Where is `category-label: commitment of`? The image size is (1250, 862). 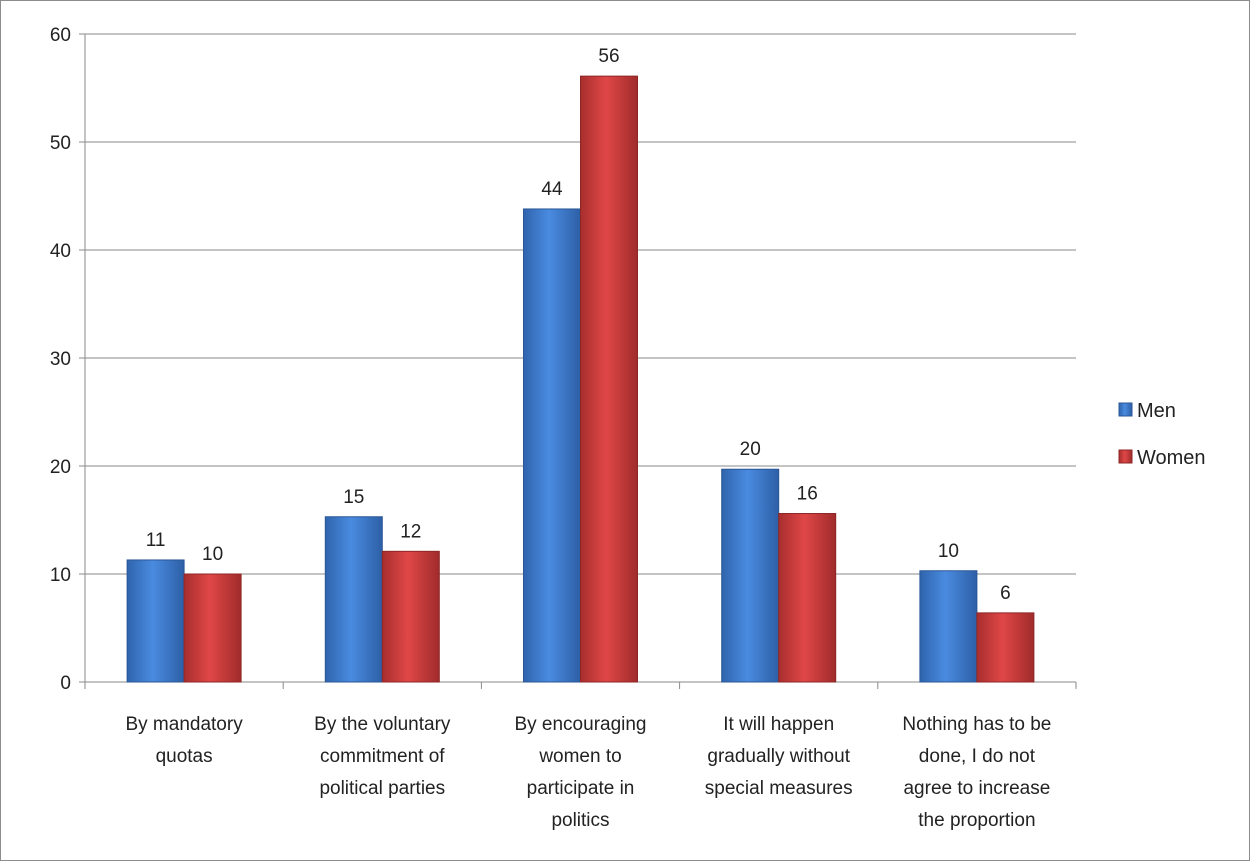
category-label: commitment of is located at coordinates (382, 756).